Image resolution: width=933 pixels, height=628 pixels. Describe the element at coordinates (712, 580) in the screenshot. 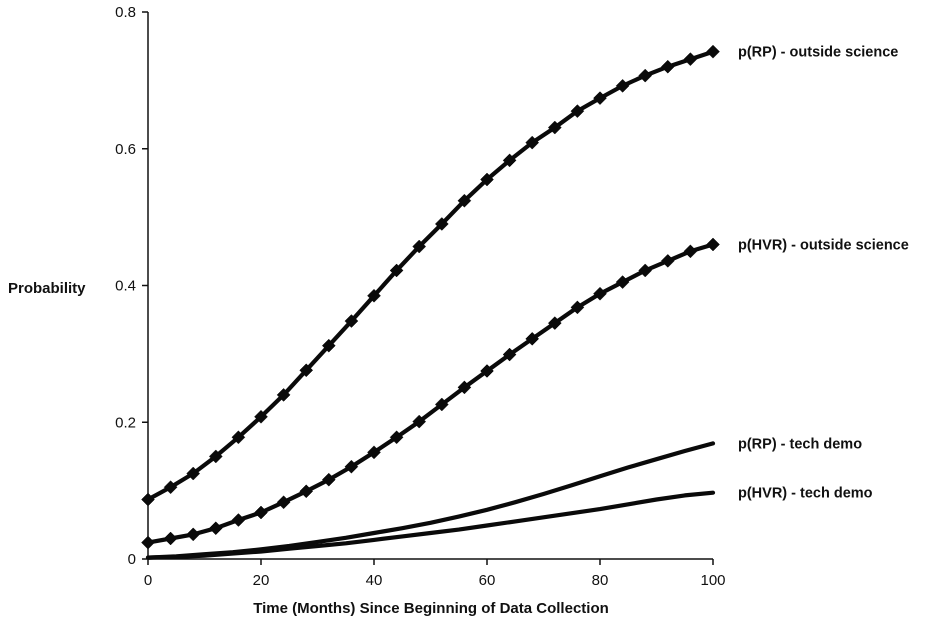

I see `x-tick-label: 100` at that location.